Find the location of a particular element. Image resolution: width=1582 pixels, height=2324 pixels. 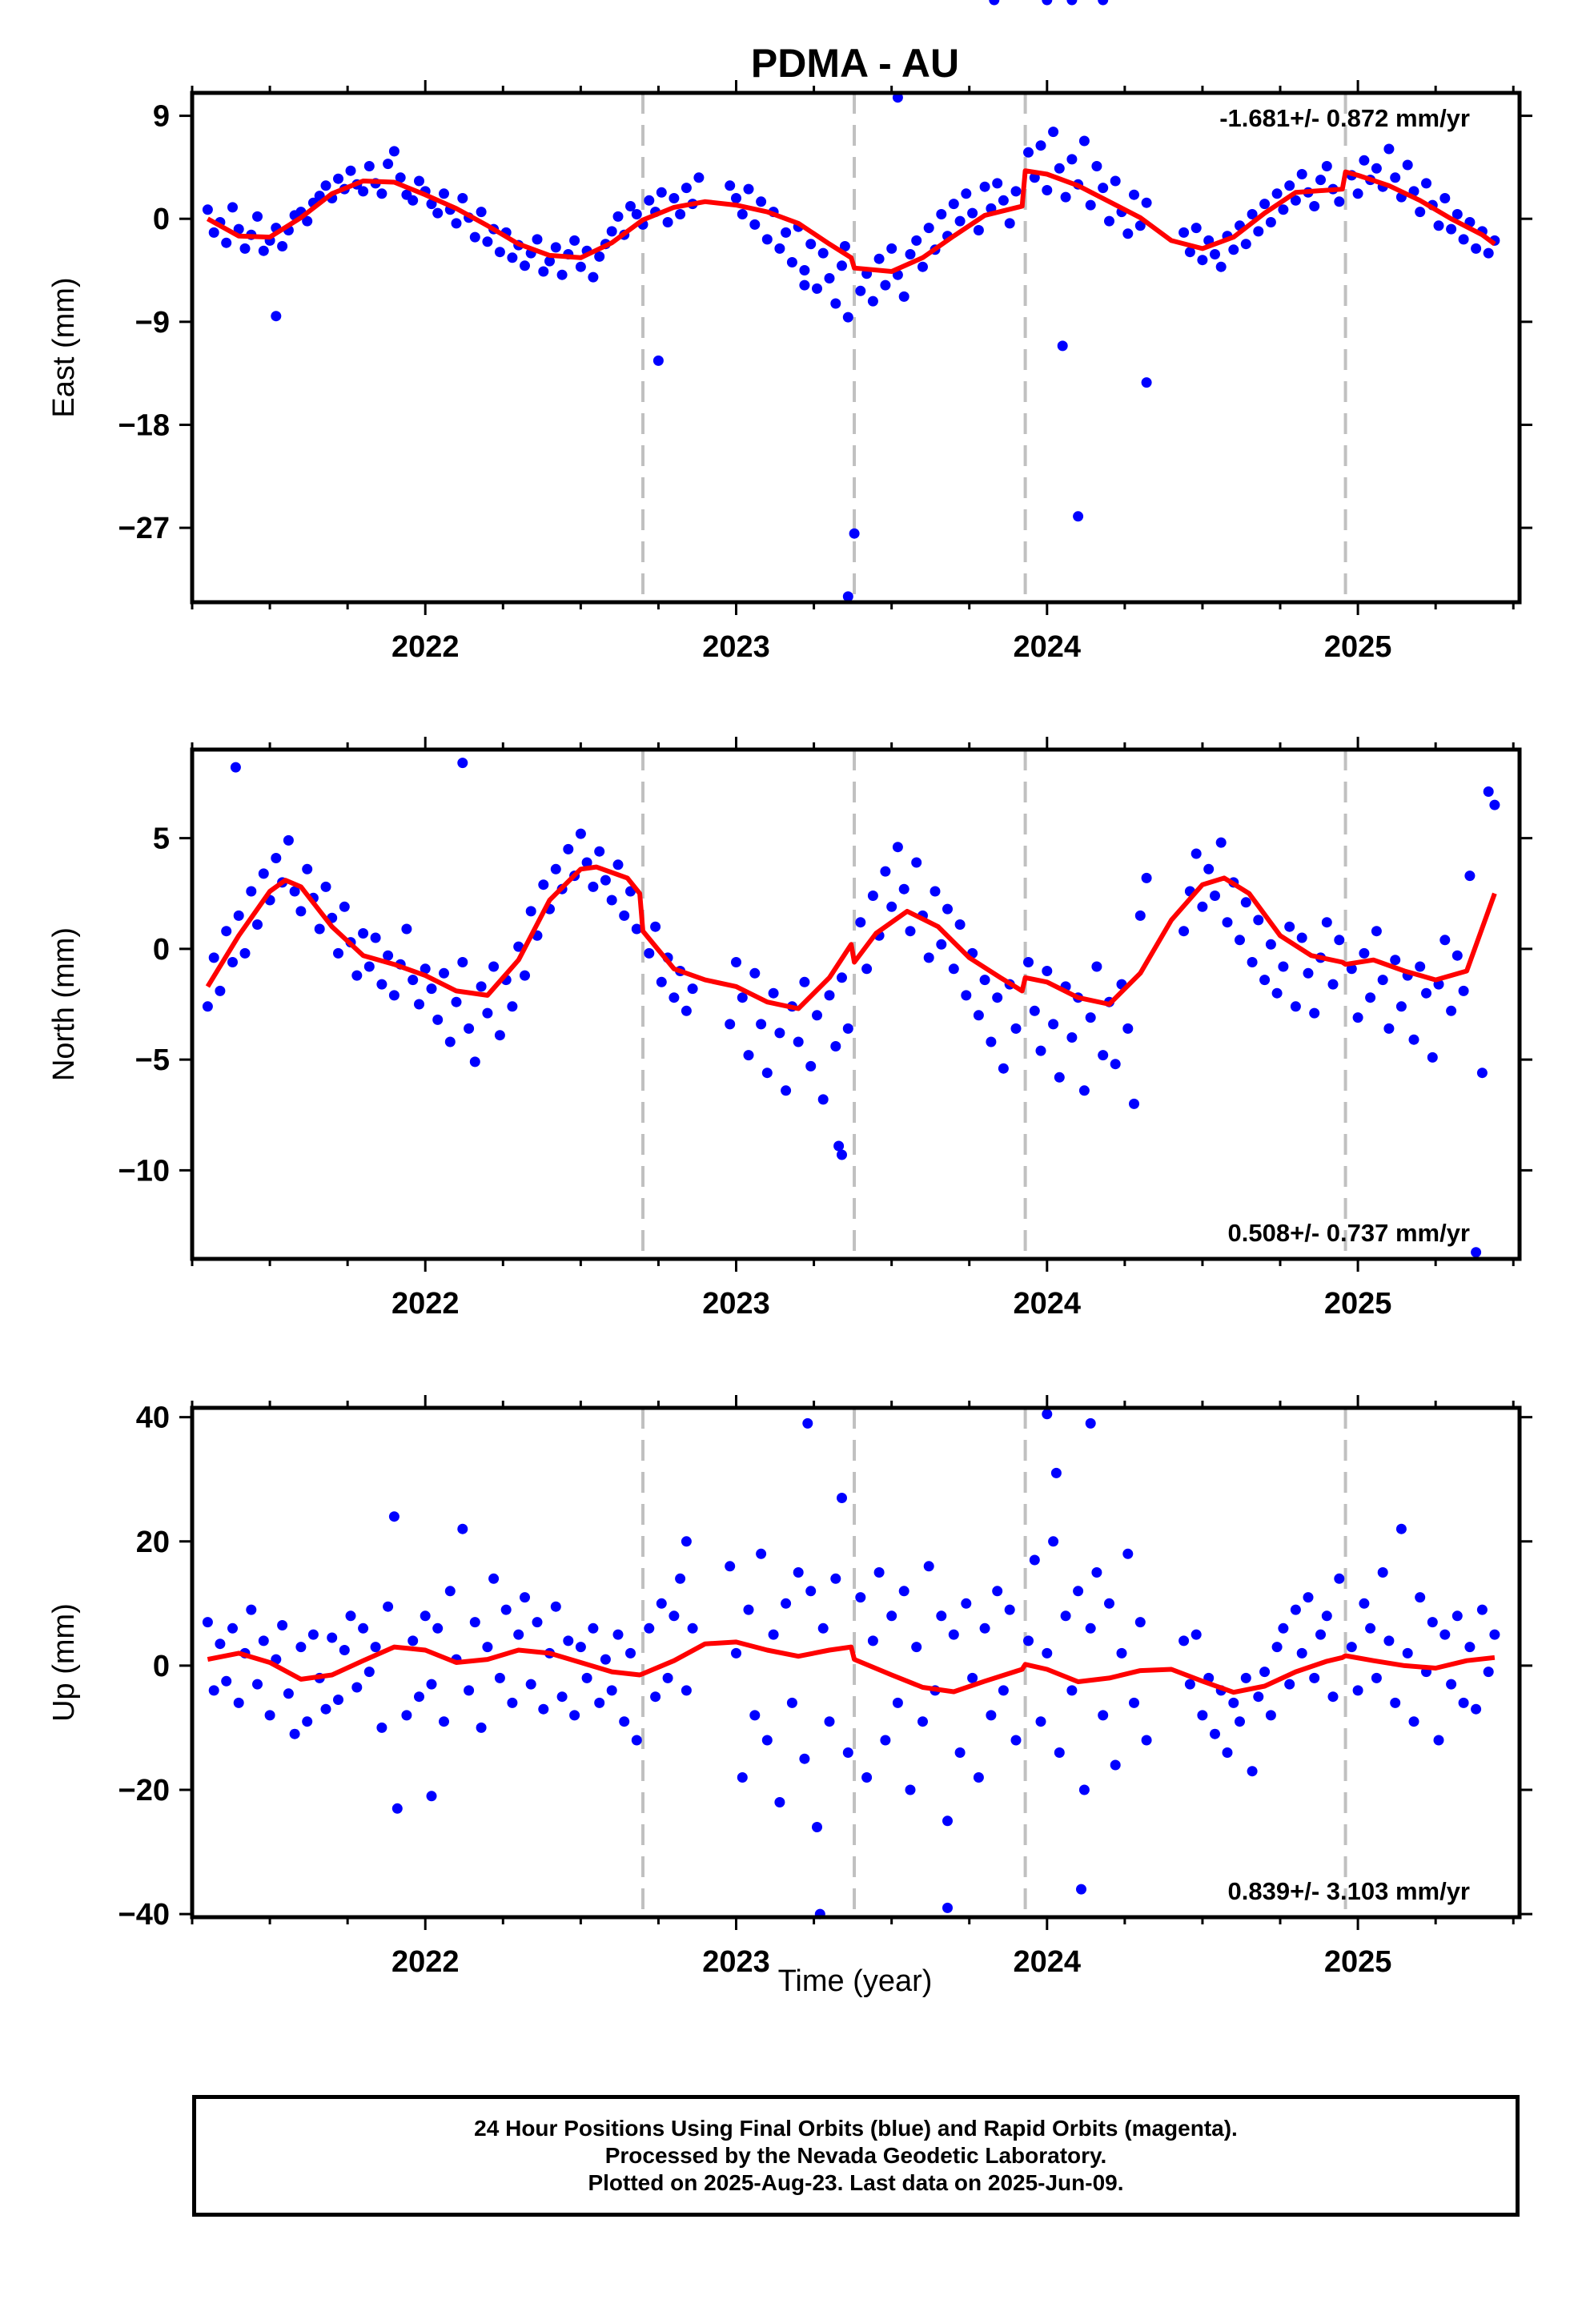

north-xtick-label: 2022 is located at coordinates (426, 1304).